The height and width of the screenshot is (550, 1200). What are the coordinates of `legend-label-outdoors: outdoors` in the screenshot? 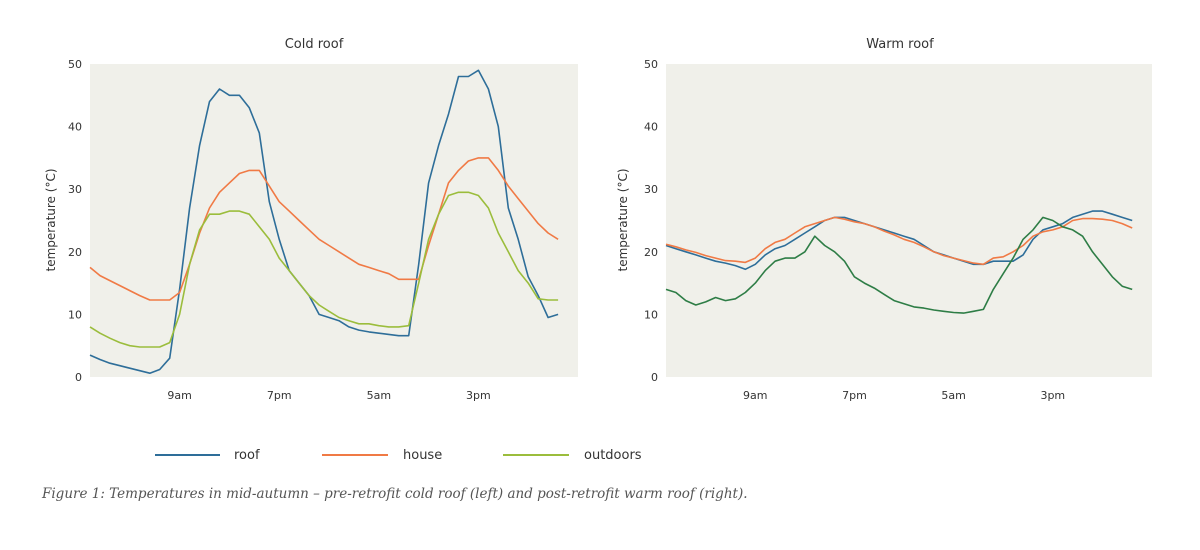 It's located at (613, 455).